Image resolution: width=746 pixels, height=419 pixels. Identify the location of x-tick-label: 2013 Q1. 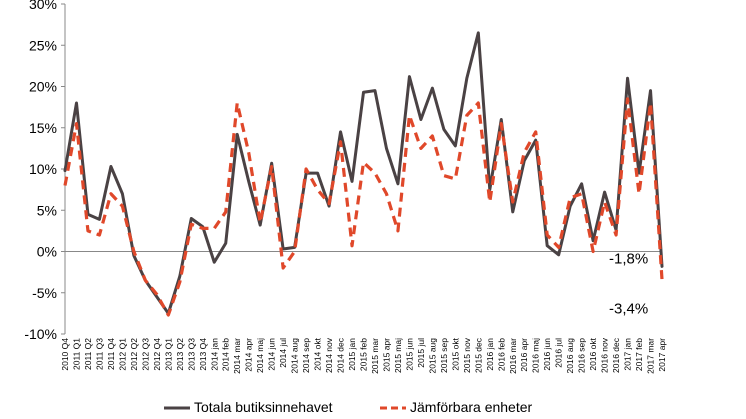
(168, 354).